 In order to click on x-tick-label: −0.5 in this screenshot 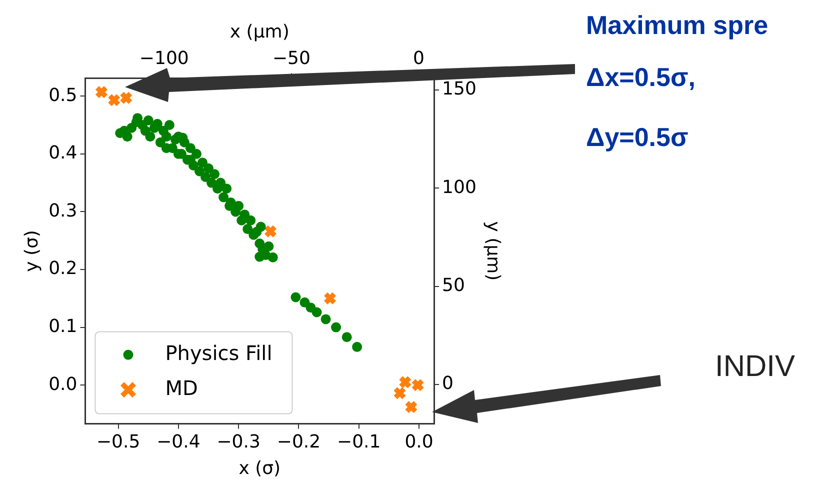, I will do `click(118, 441)`.